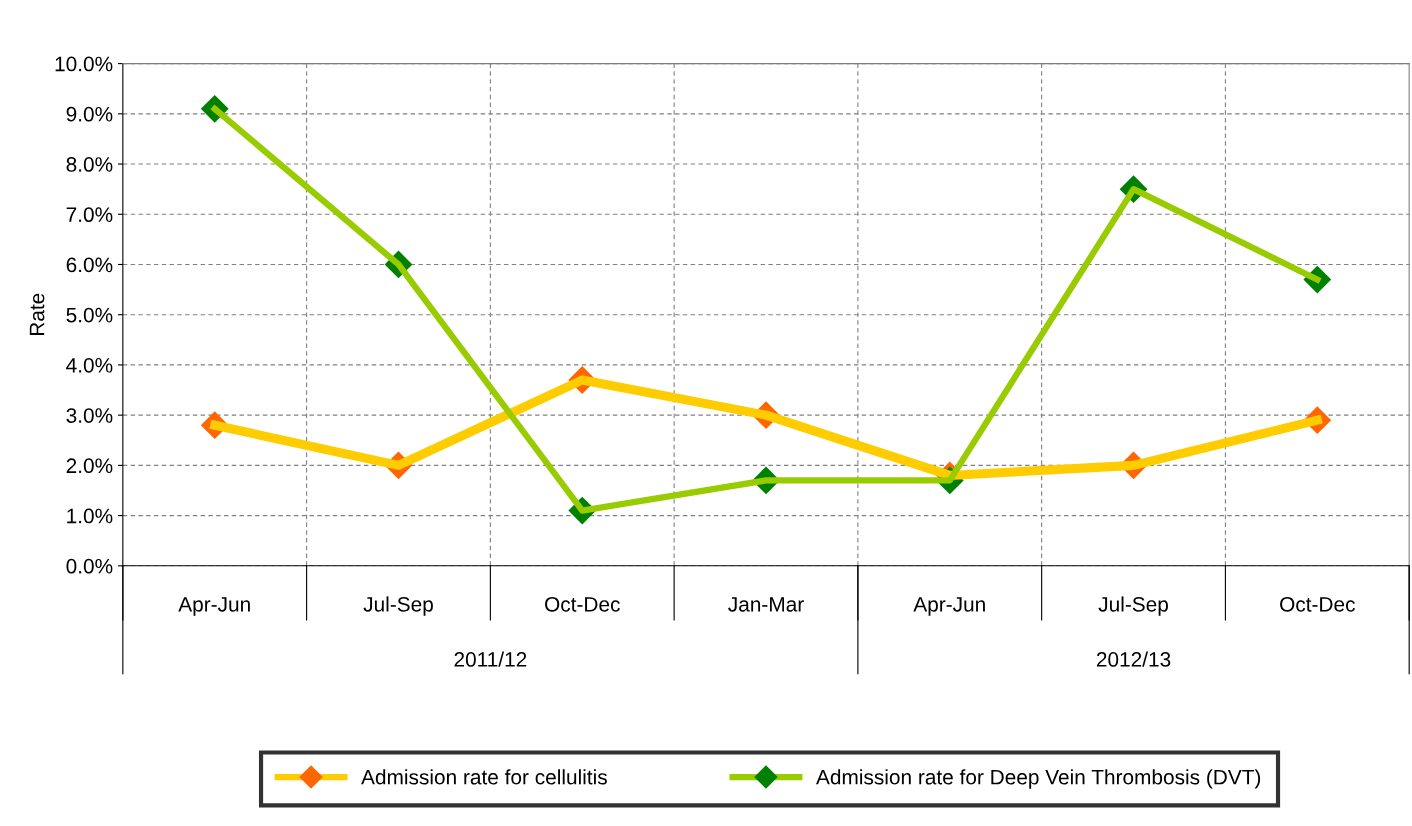 This screenshot has height=826, width=1412. I want to click on y-tick-label: 6.0%, so click(89, 265).